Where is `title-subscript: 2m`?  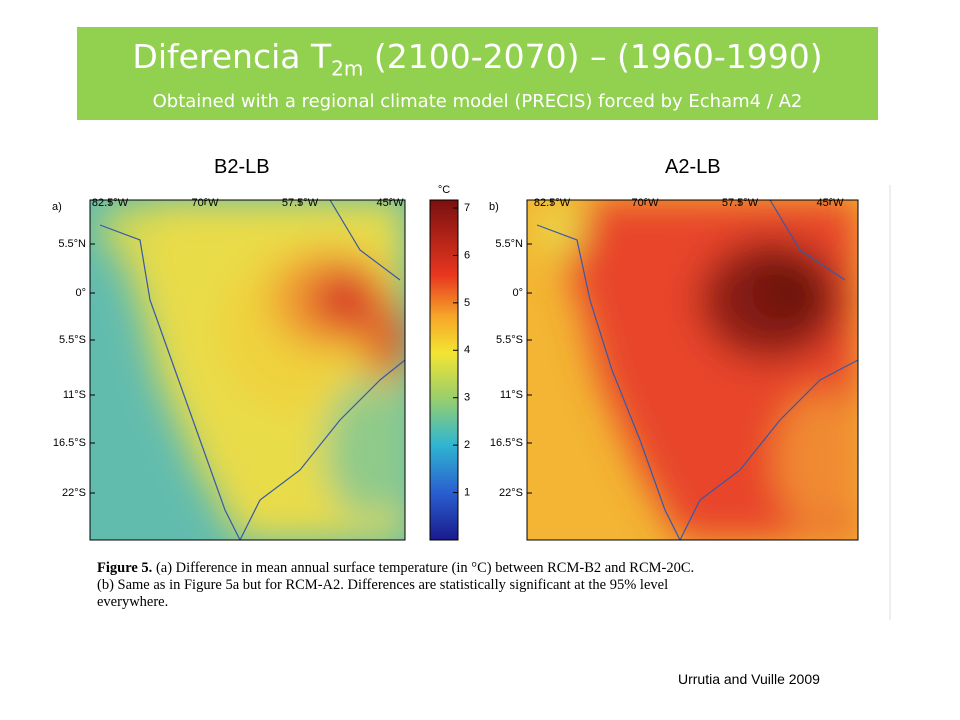
title-subscript: 2m is located at coordinates (347, 68).